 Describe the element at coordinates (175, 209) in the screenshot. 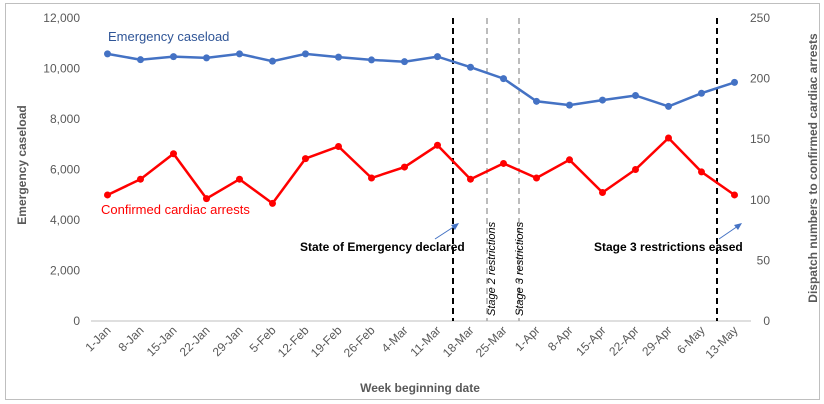

I see `series-label-cardiac-arrests: Confirmed cardiac arrests` at that location.